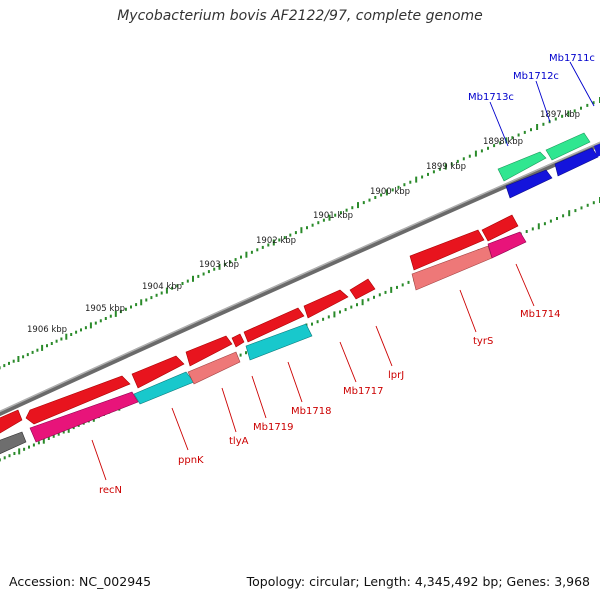  What do you see at coordinates (568, 146) in the screenshot?
I see `gene-mb1712c-green` at bounding box center [568, 146].